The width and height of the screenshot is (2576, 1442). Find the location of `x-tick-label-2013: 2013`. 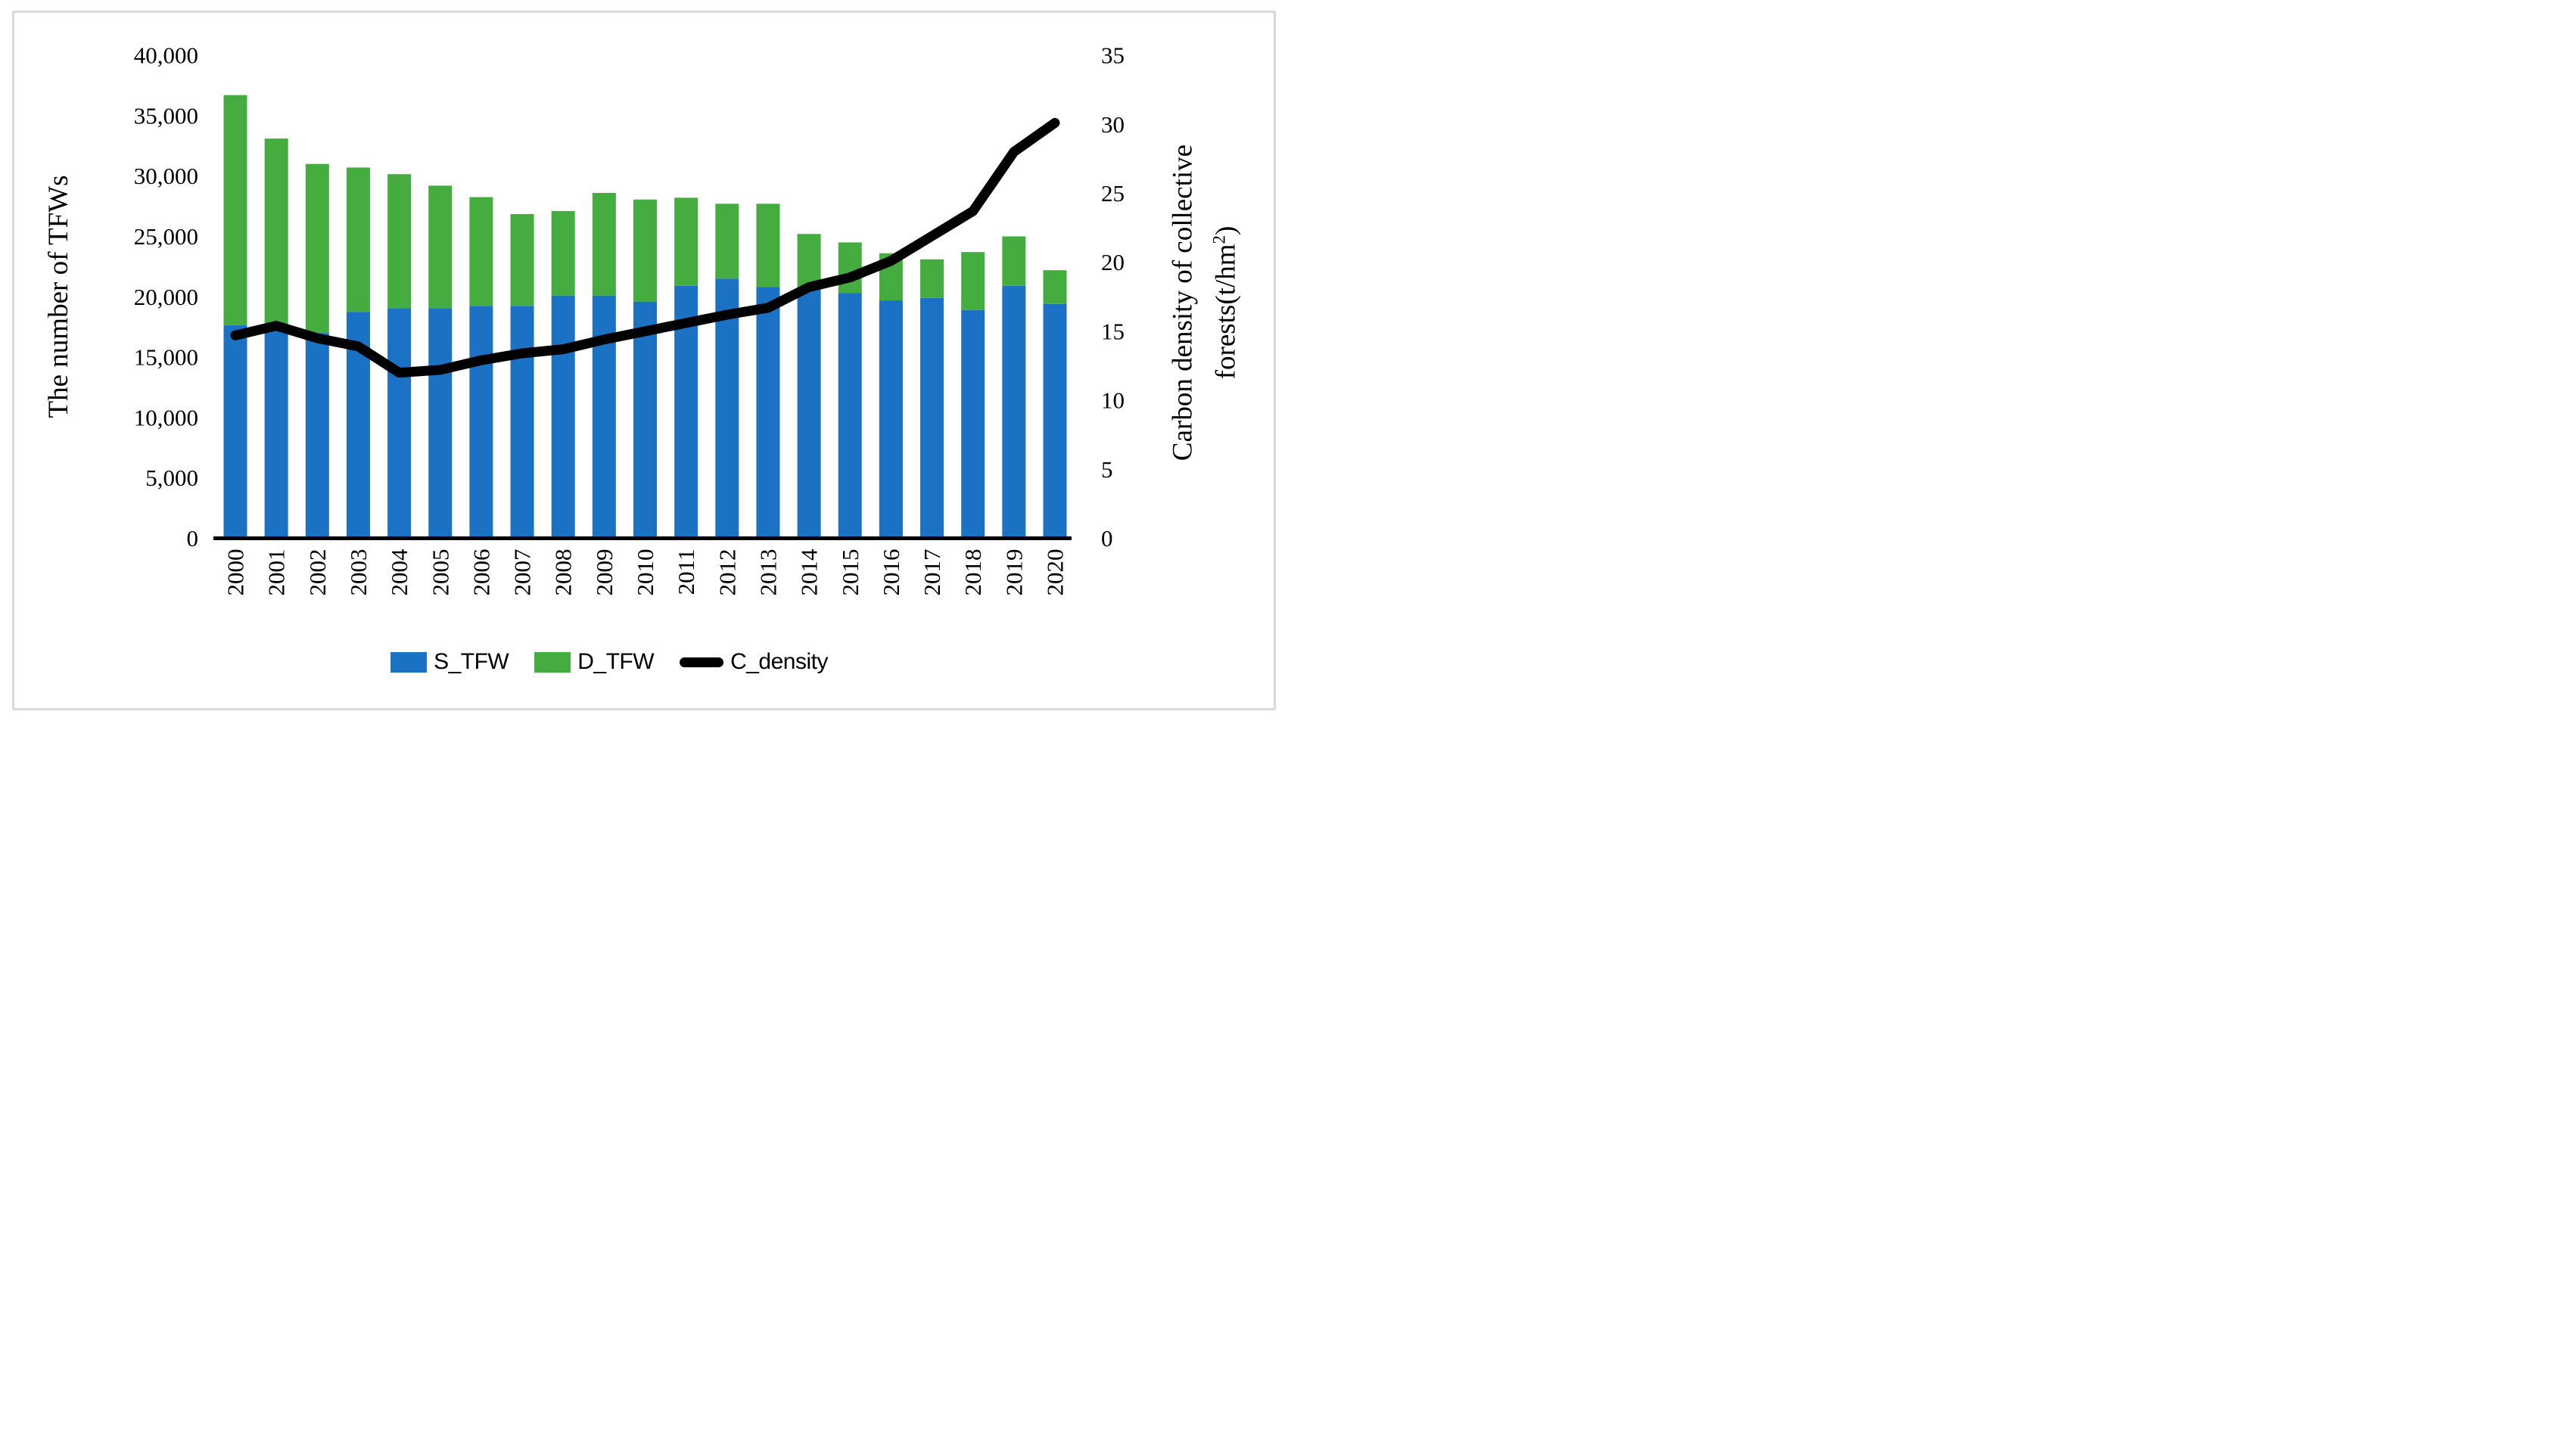

x-tick-label-2013: 2013 is located at coordinates (767, 573).